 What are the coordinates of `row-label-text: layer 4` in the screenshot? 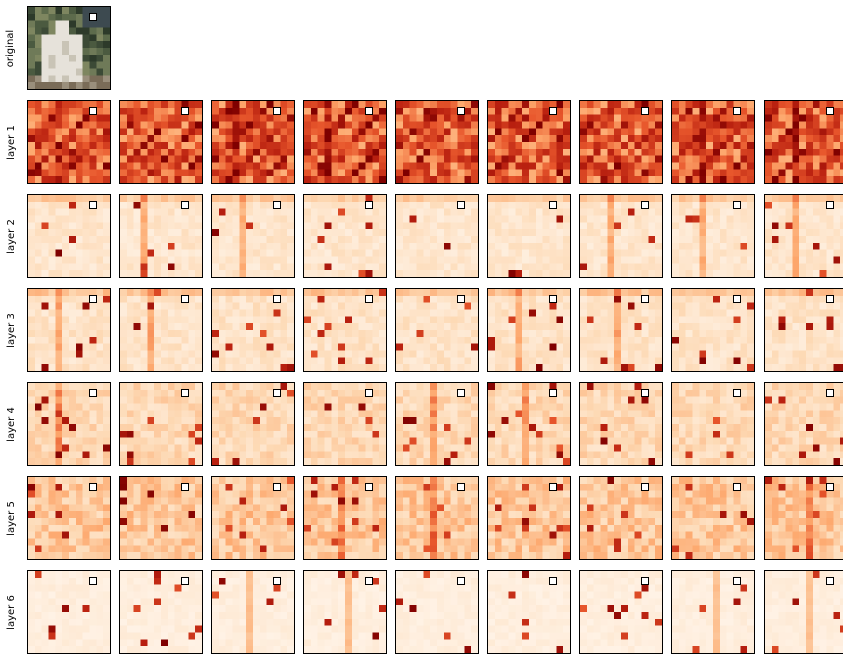 It's located at (11, 424).